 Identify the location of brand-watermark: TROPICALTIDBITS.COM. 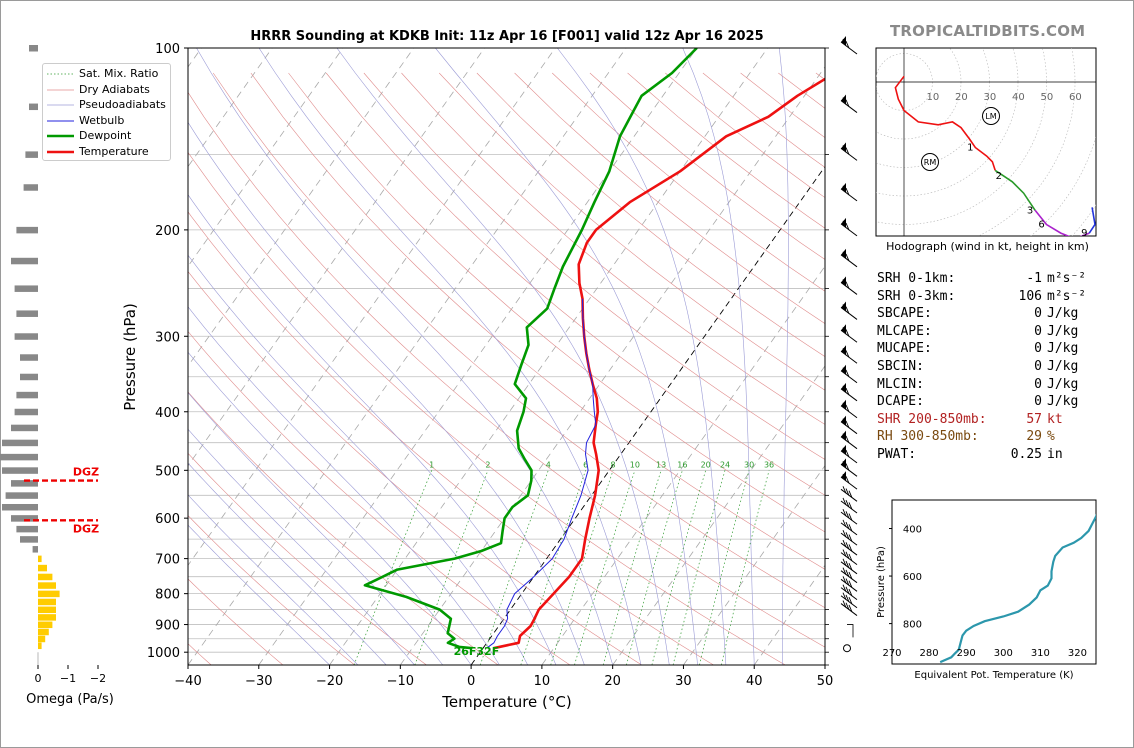
(988, 31).